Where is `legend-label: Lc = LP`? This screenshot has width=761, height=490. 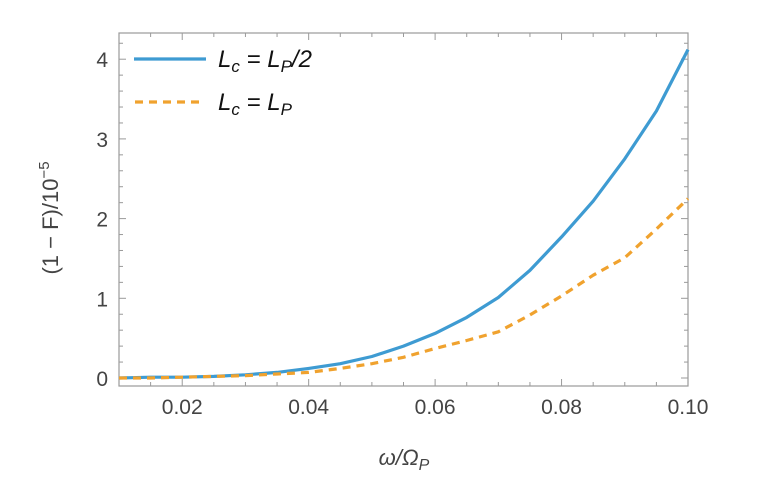
legend-label: Lc = LP is located at coordinates (255, 104).